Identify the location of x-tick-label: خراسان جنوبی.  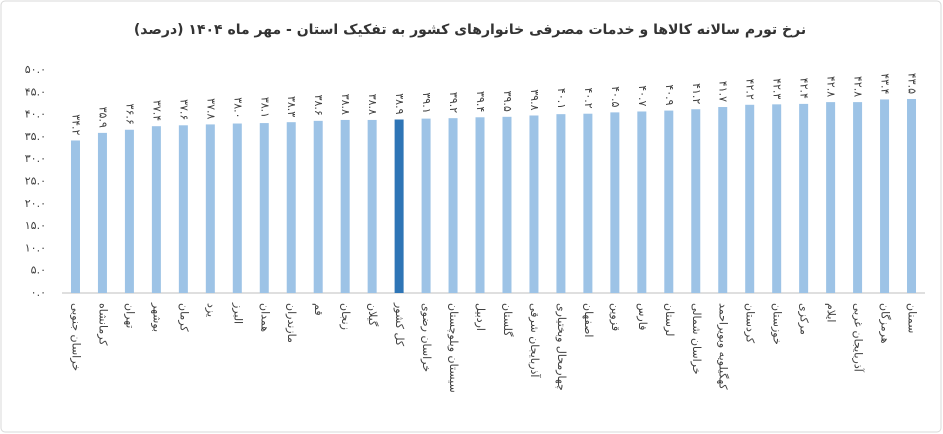
(75, 337).